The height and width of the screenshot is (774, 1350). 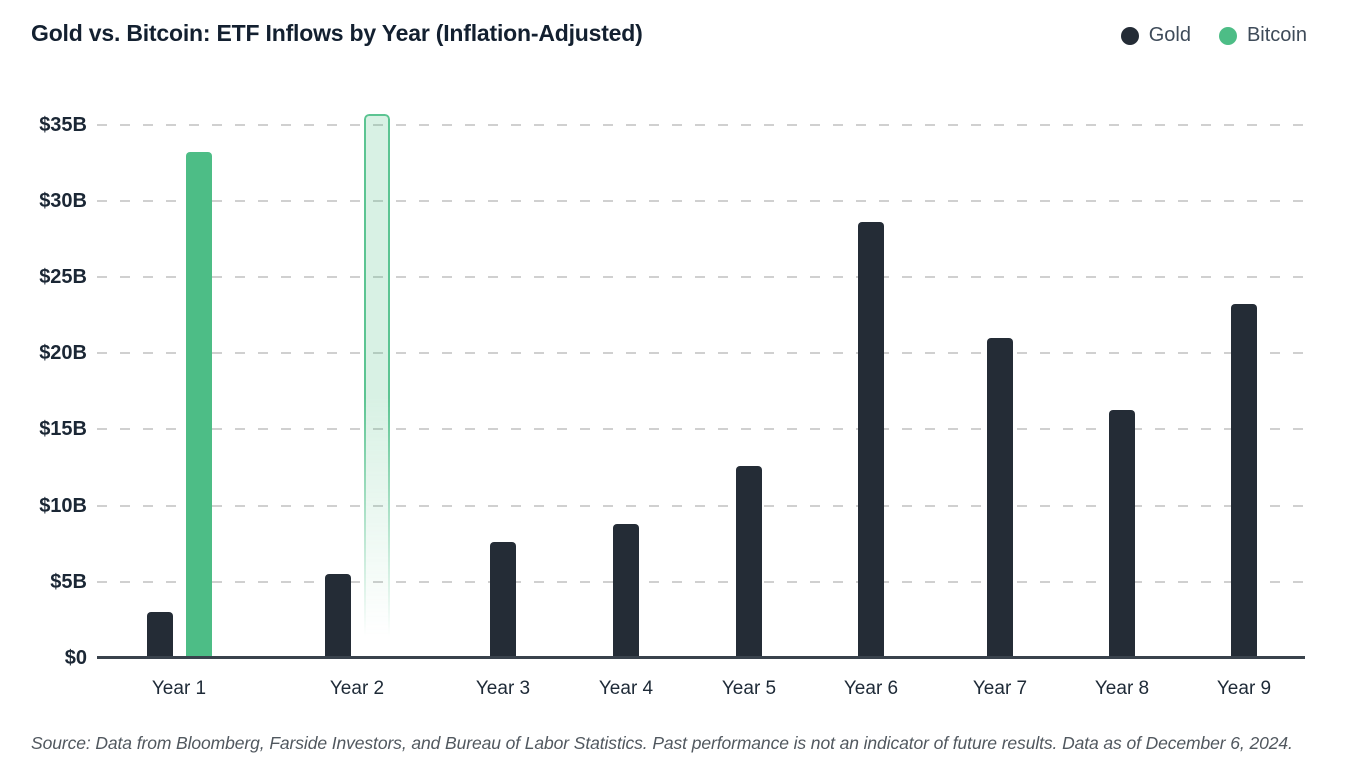 I want to click on y-tick-label: $5B, so click(x=68, y=581).